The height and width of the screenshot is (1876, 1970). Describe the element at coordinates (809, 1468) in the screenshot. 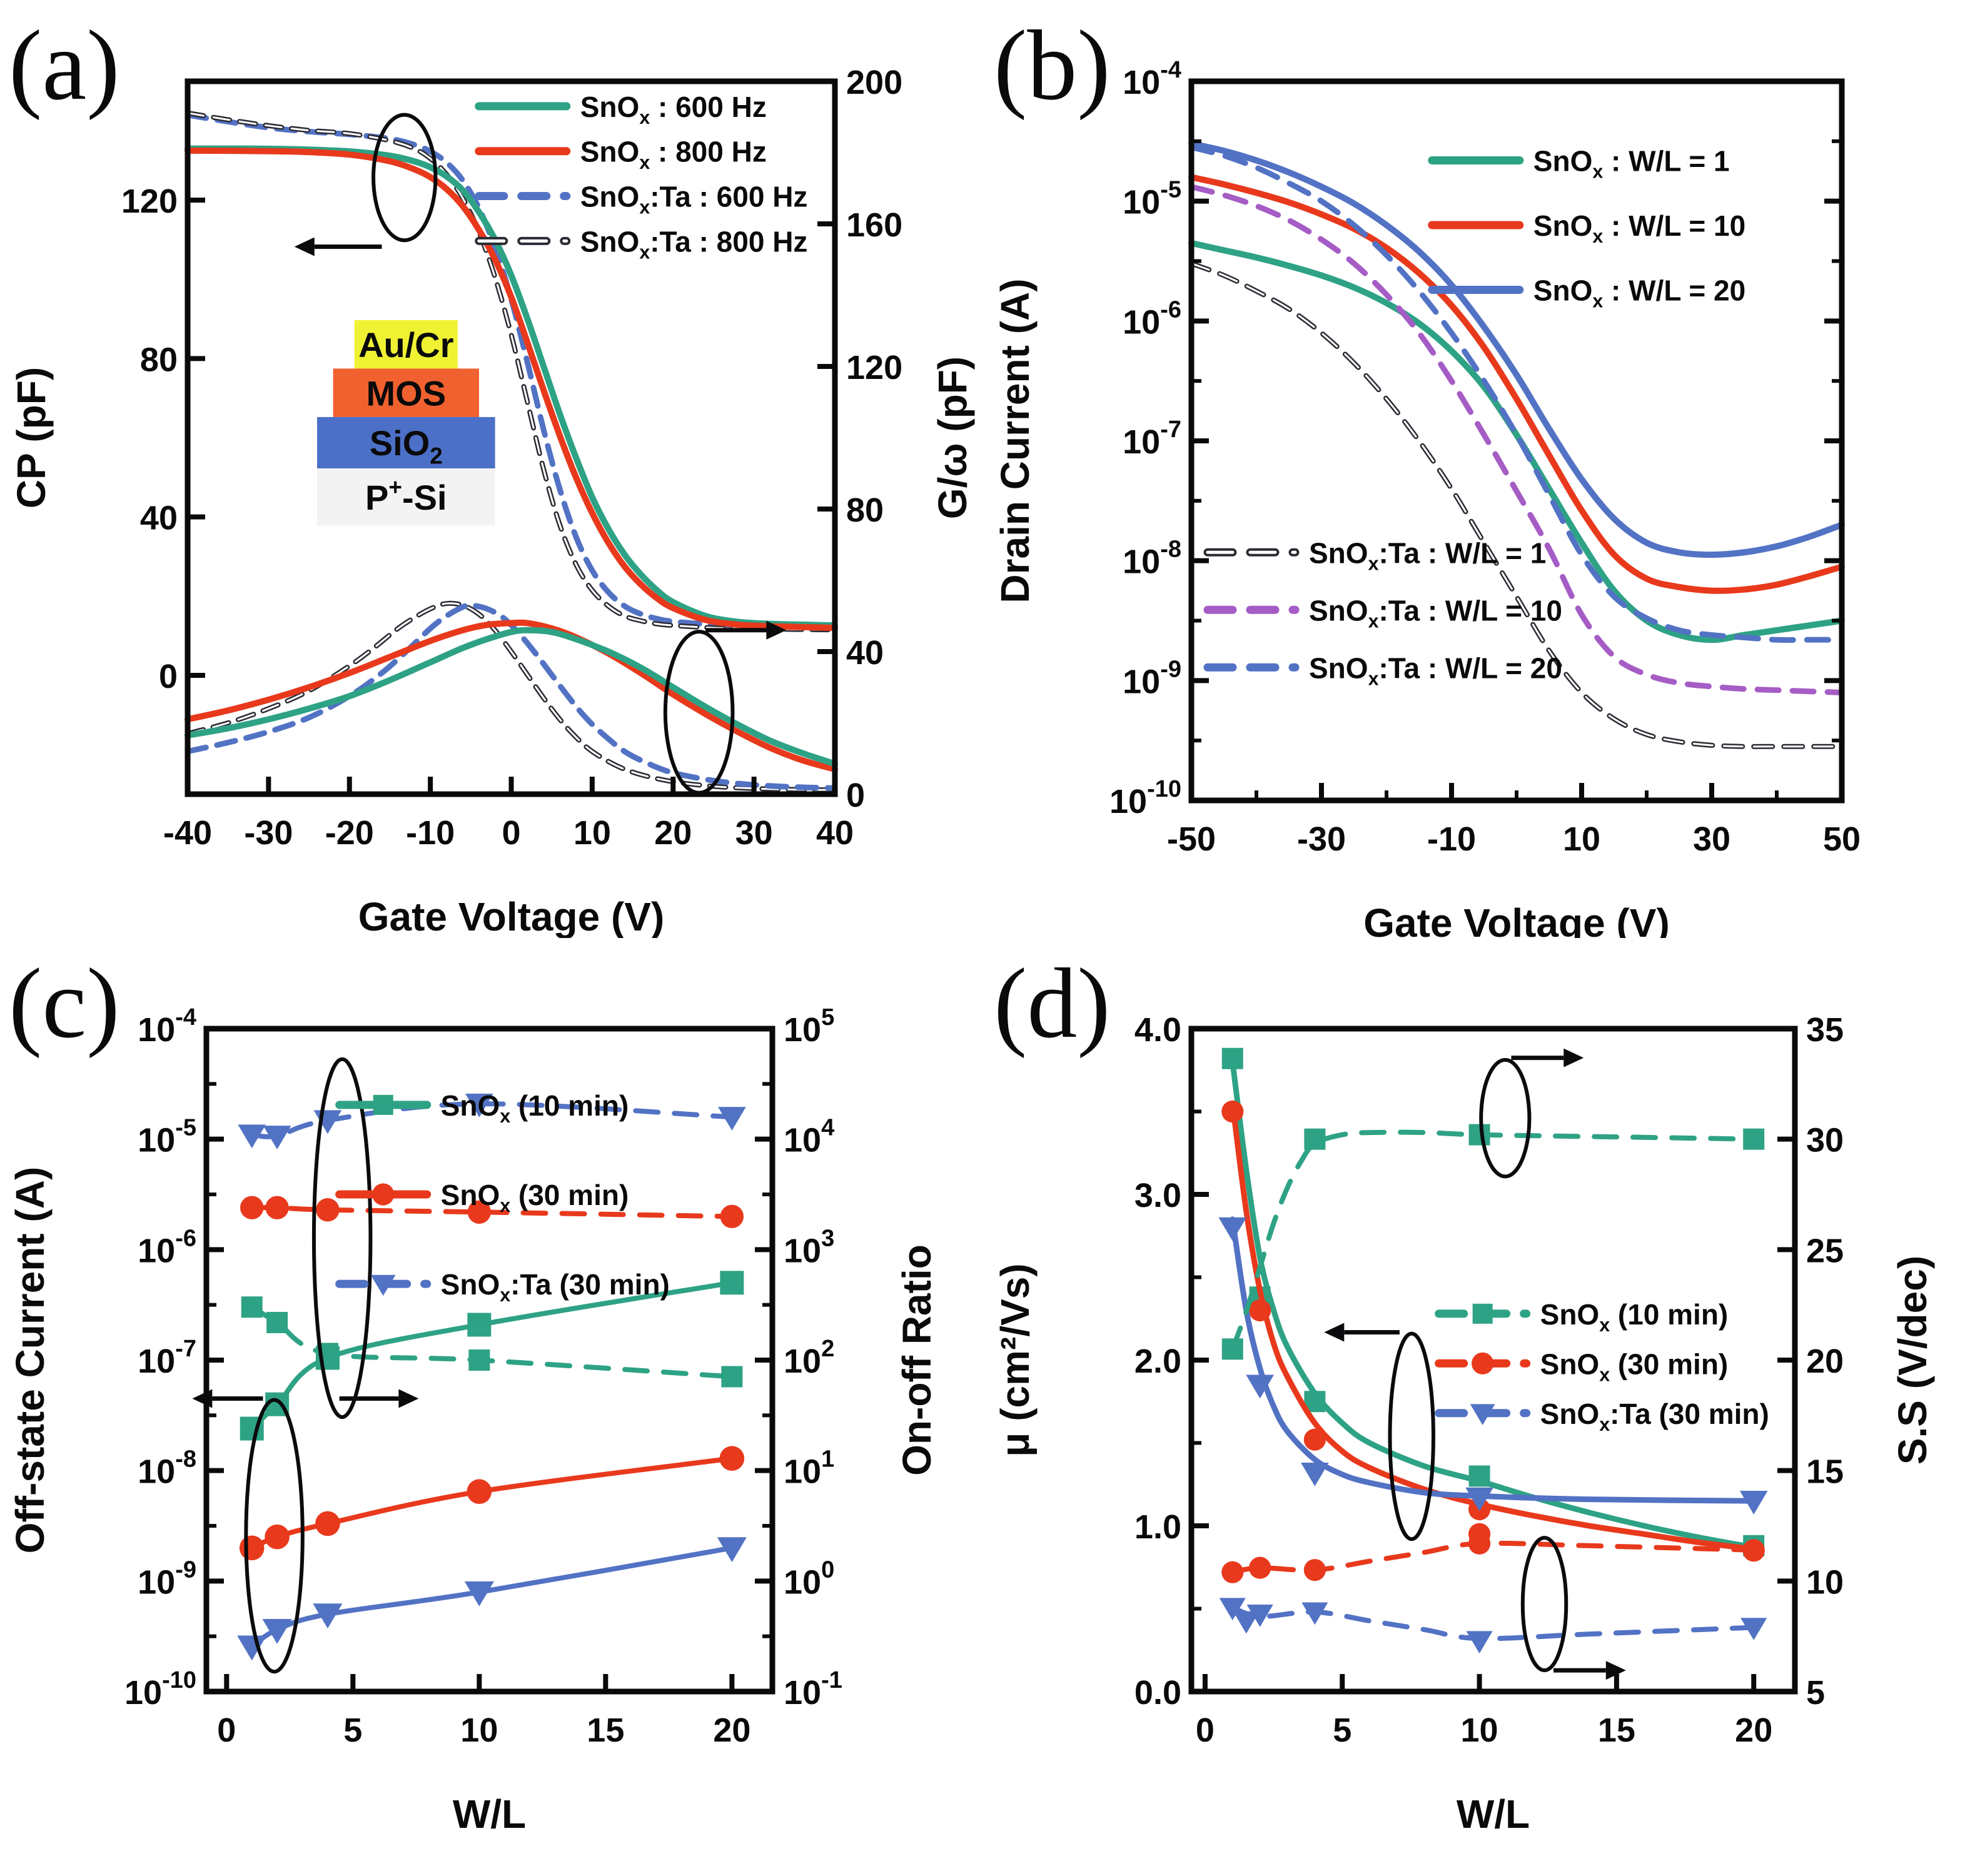

I see `y-right-tick-label: 101` at that location.